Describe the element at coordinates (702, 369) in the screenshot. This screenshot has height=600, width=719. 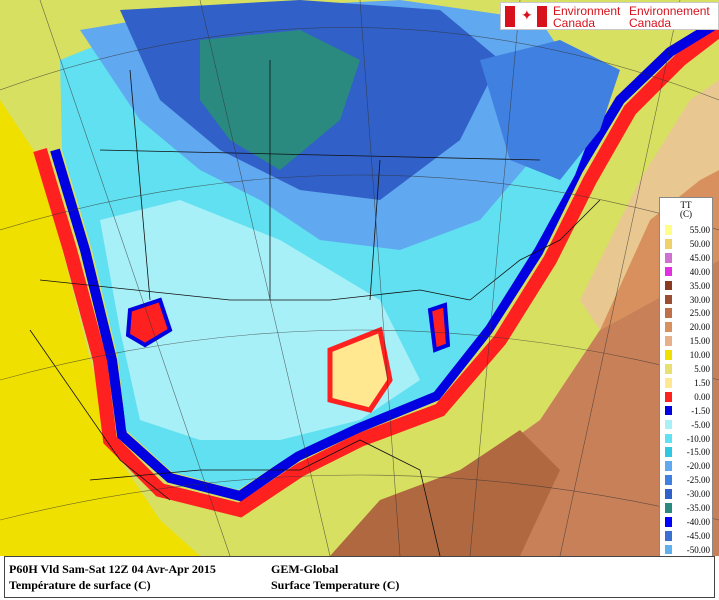
I see `legend-label: 5.00` at that location.